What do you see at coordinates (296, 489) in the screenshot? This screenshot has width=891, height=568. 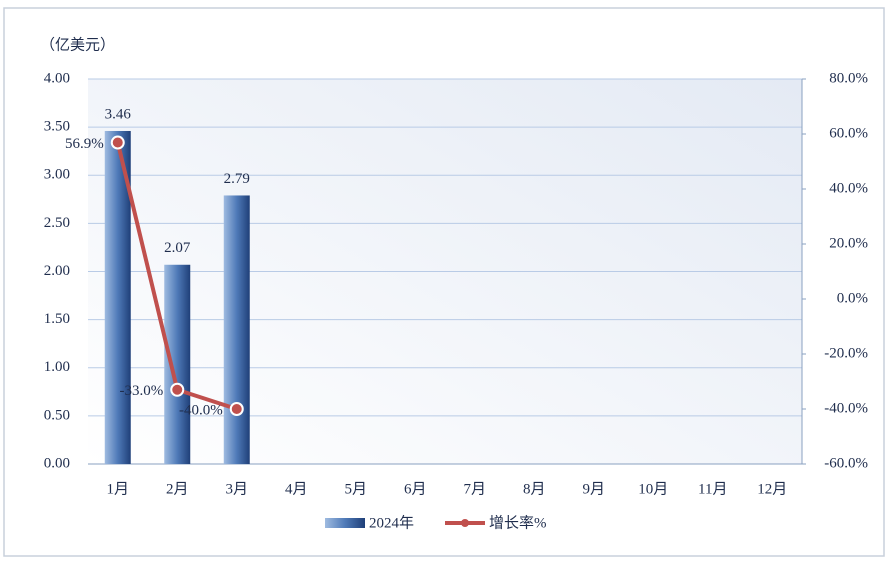 I see `x-tick-label: 4月` at bounding box center [296, 489].